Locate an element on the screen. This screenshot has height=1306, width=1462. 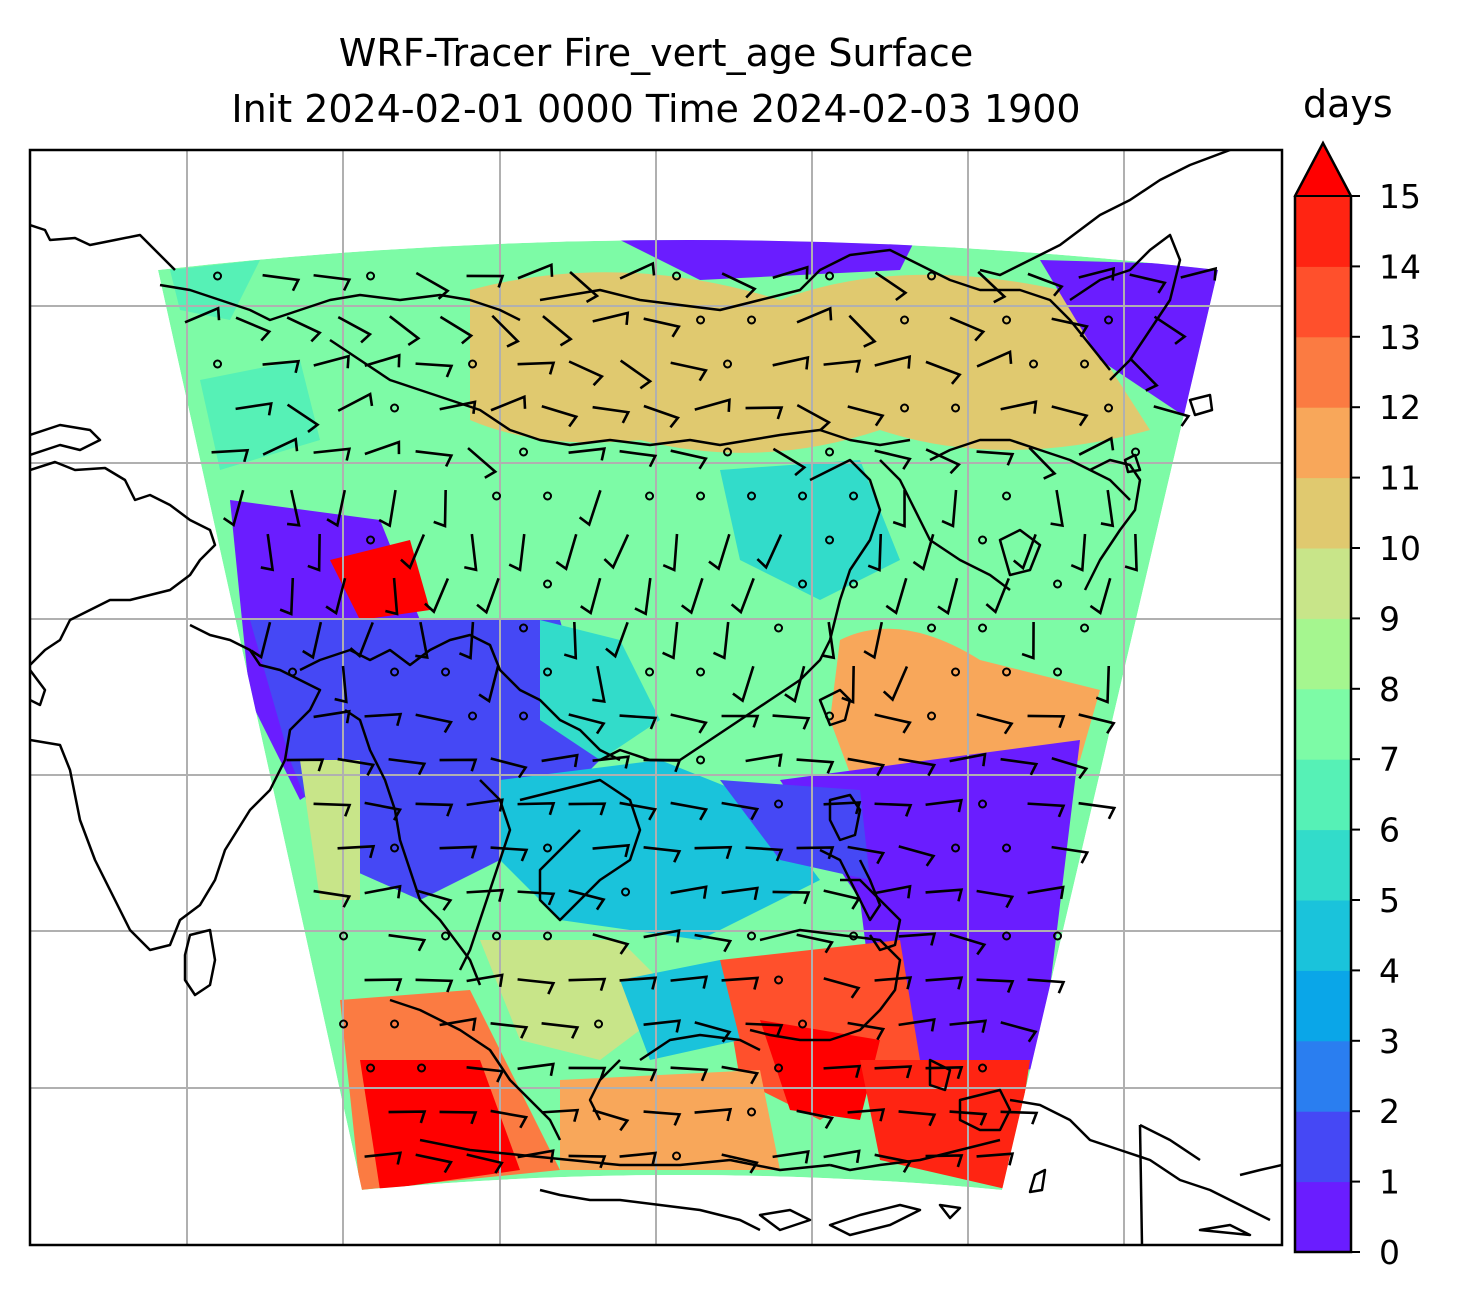
colorbar-tick-label: 3 is located at coordinates (1389, 1041).